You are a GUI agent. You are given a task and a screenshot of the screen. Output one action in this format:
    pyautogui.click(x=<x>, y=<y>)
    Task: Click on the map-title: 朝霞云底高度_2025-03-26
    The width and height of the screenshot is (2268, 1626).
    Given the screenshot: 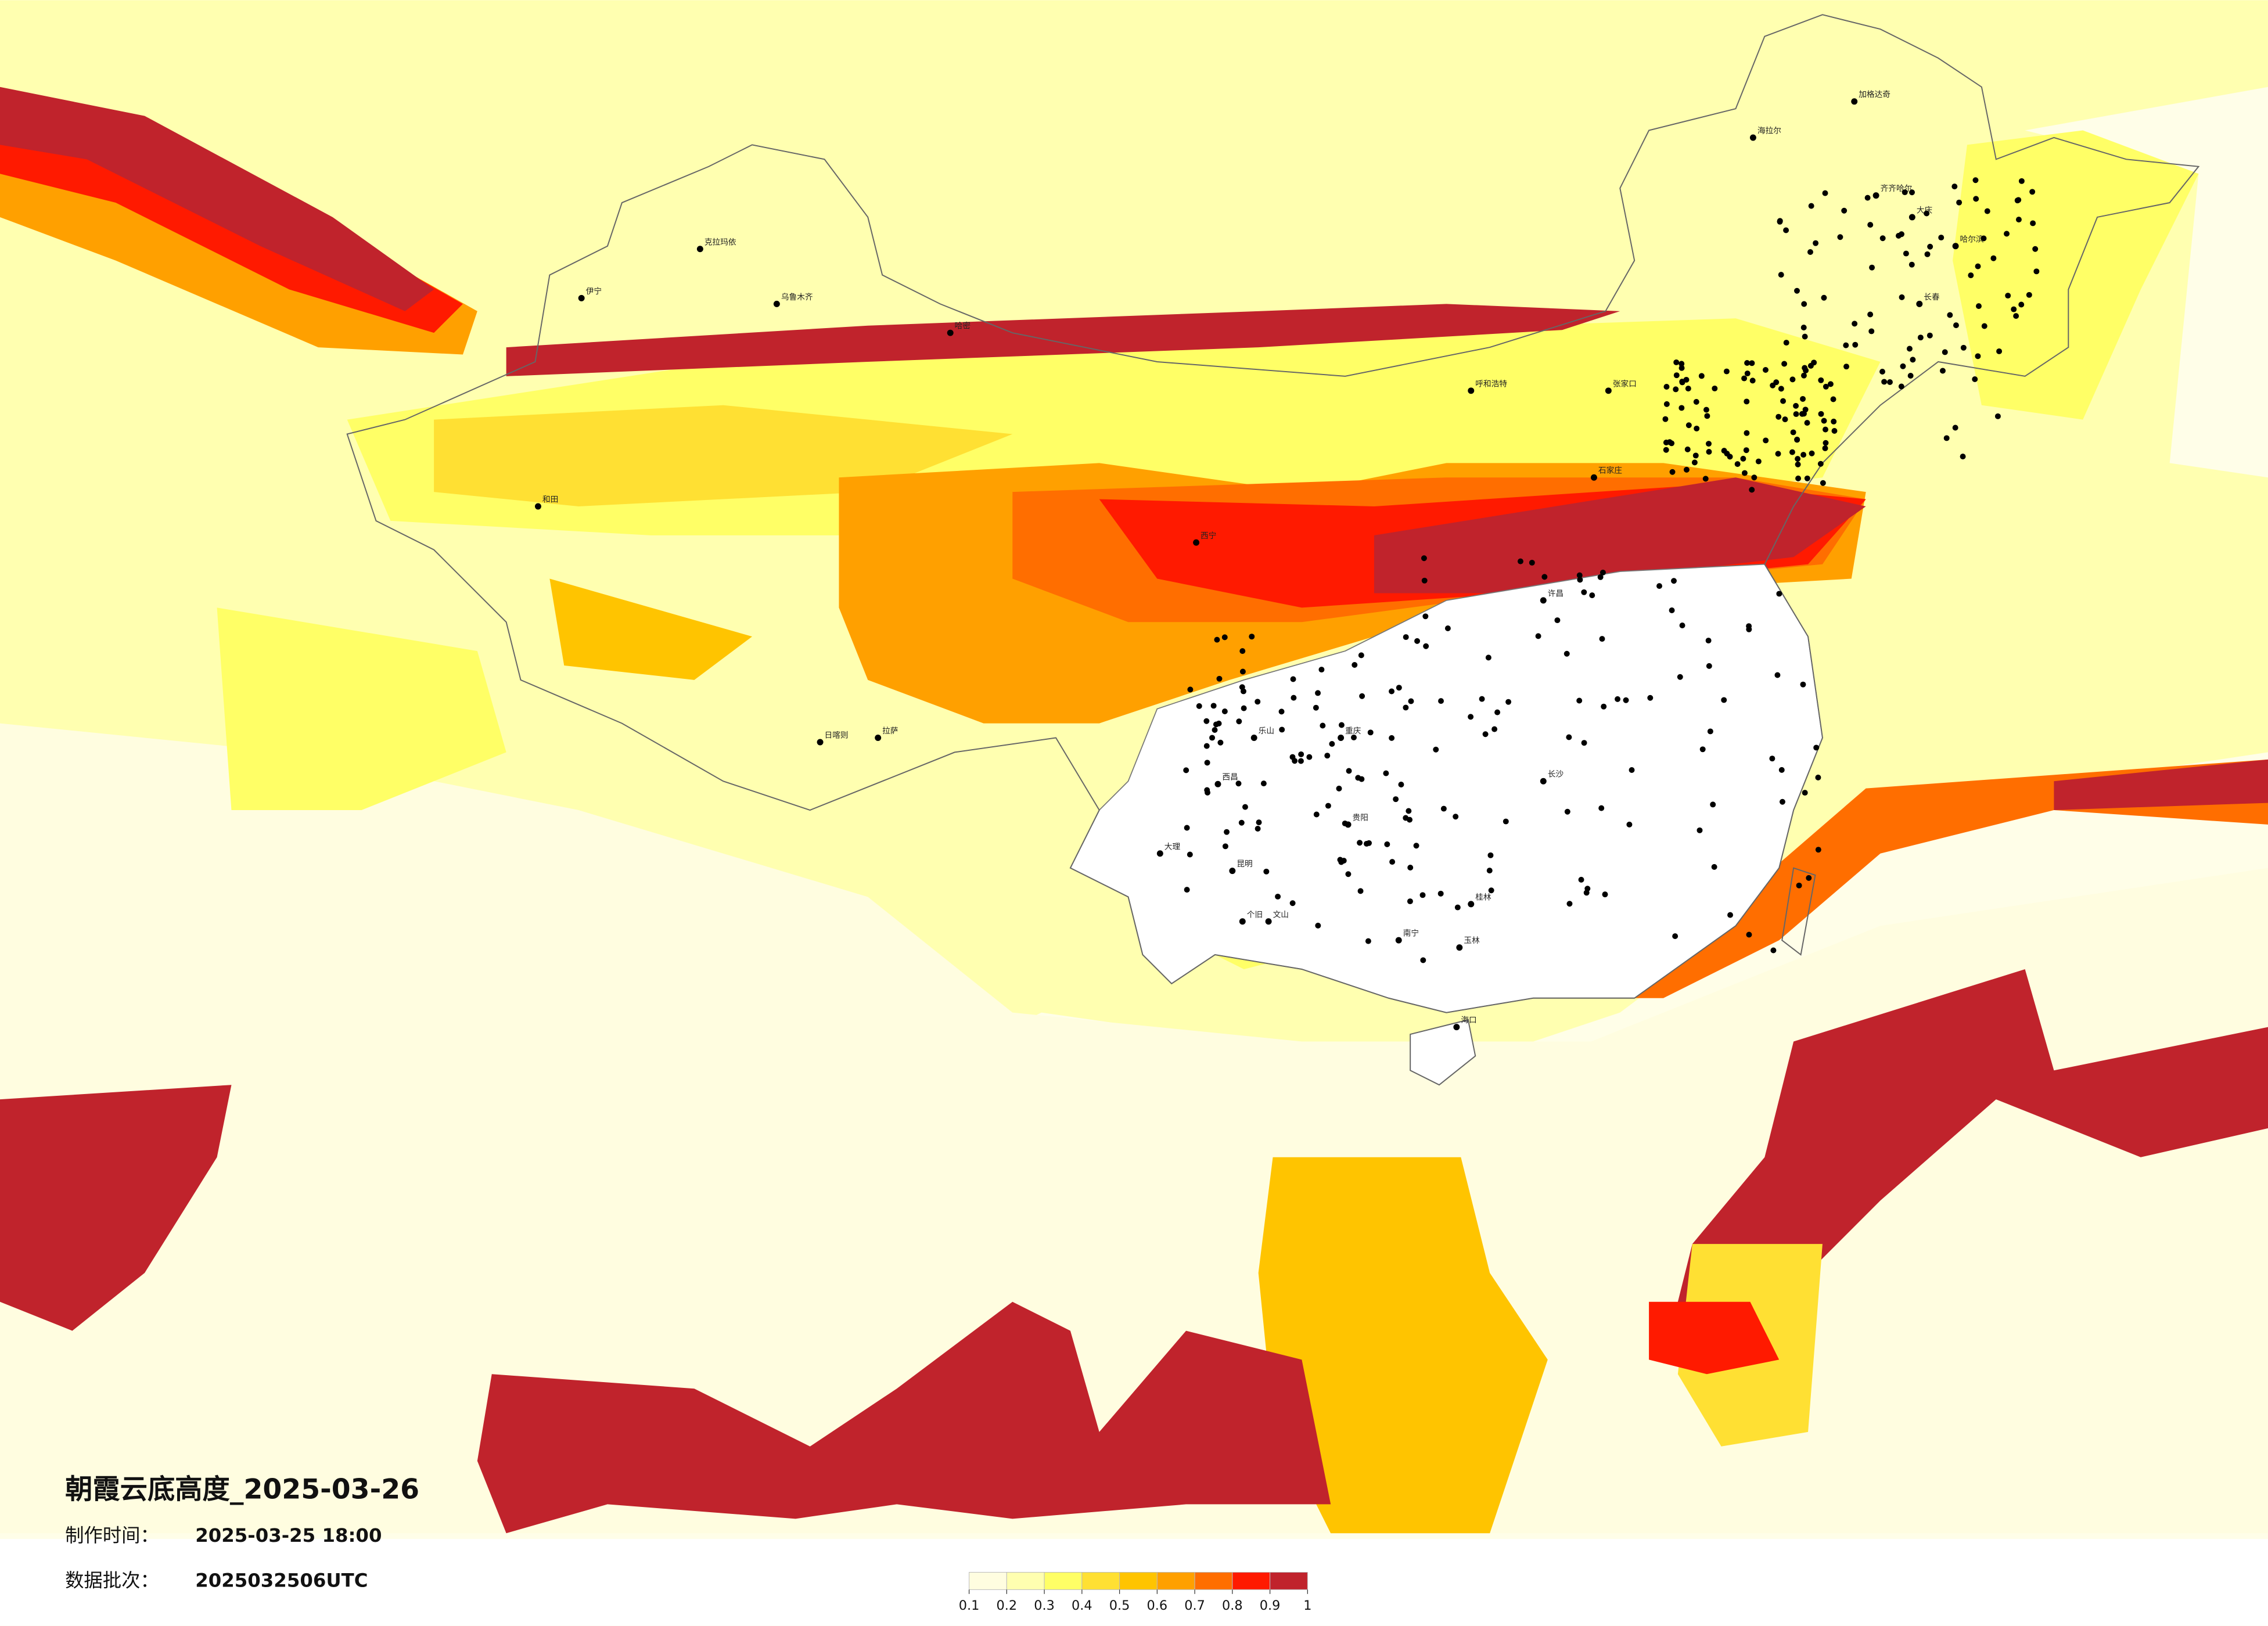 What is the action you would take?
    pyautogui.click(x=242, y=1489)
    